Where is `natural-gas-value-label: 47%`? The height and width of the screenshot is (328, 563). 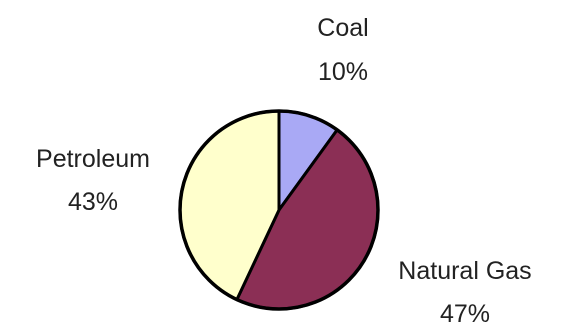
natural-gas-value-label: 47% is located at coordinates (465, 314).